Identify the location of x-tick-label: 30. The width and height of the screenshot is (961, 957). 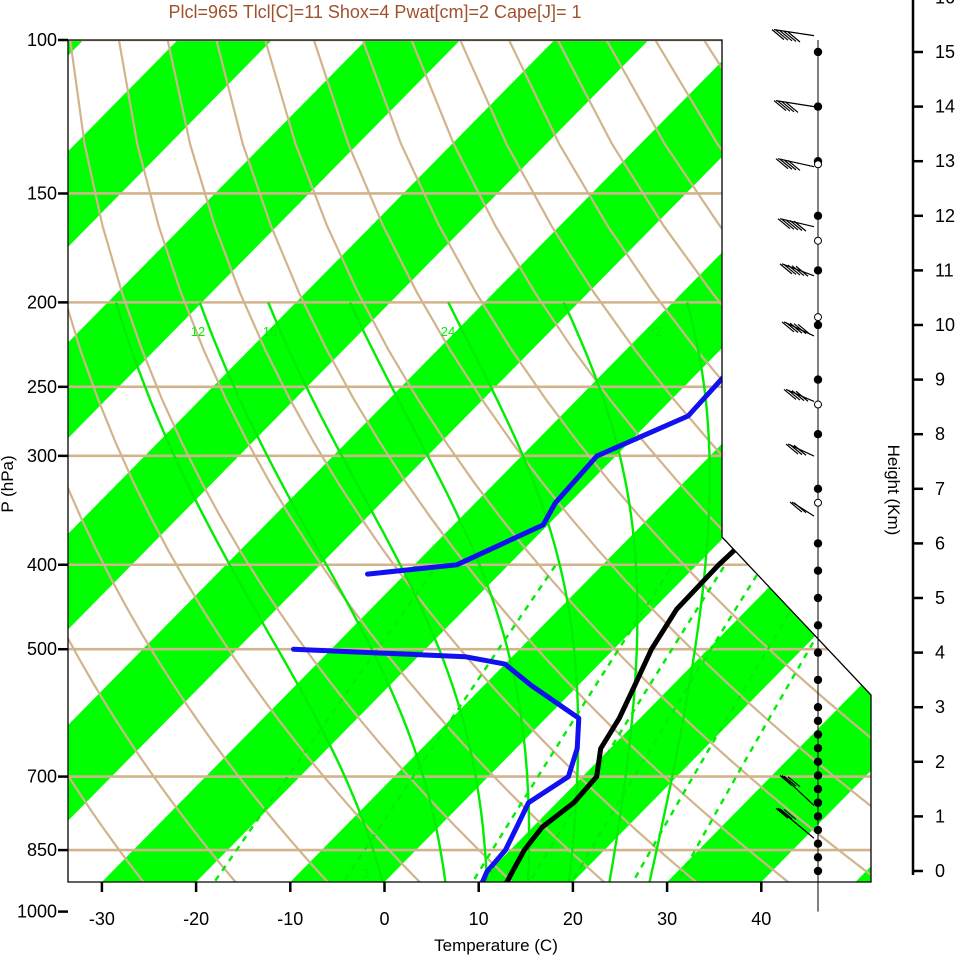
(667, 919).